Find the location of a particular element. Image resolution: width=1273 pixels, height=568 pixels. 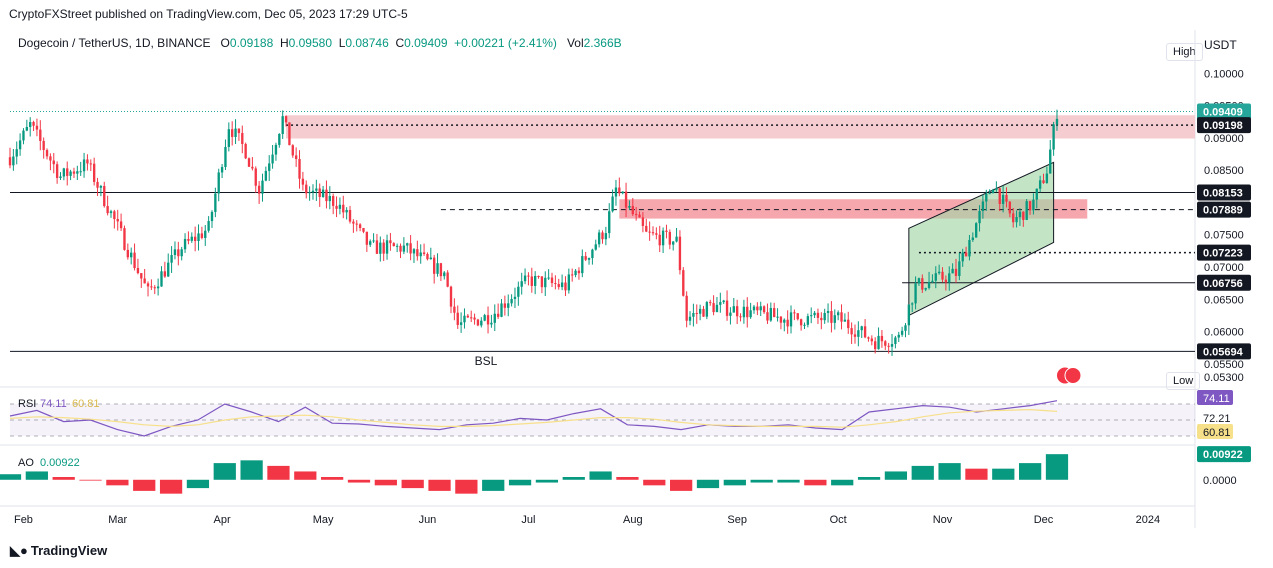

x-tick-label: Sep is located at coordinates (737, 520).